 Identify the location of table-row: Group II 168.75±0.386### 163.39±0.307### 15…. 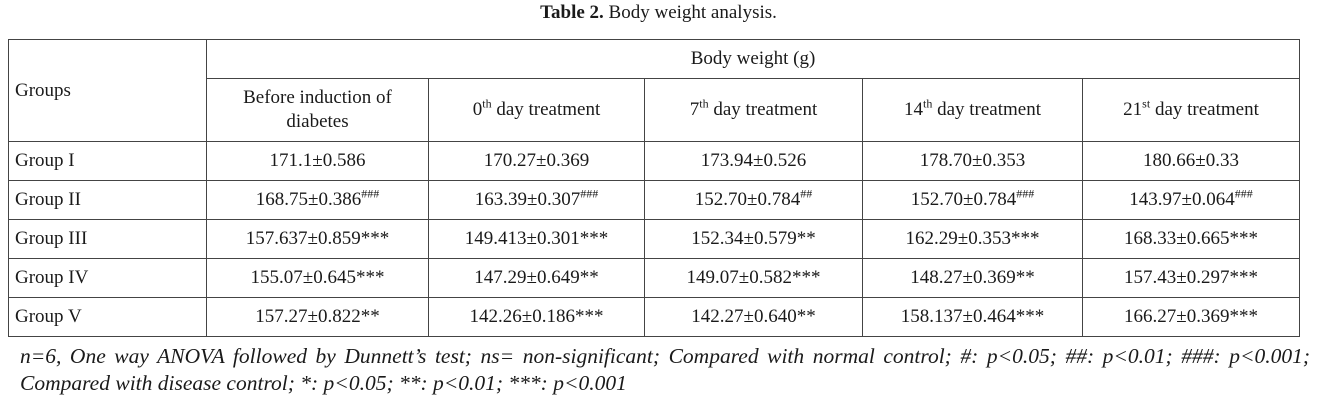
(654, 200).